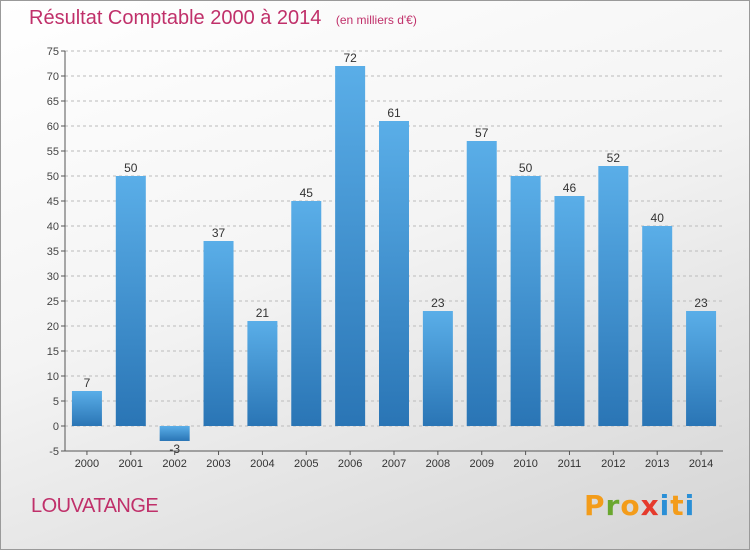 This screenshot has height=550, width=750. Describe the element at coordinates (614, 158) in the screenshot. I see `value-label: 52` at that location.